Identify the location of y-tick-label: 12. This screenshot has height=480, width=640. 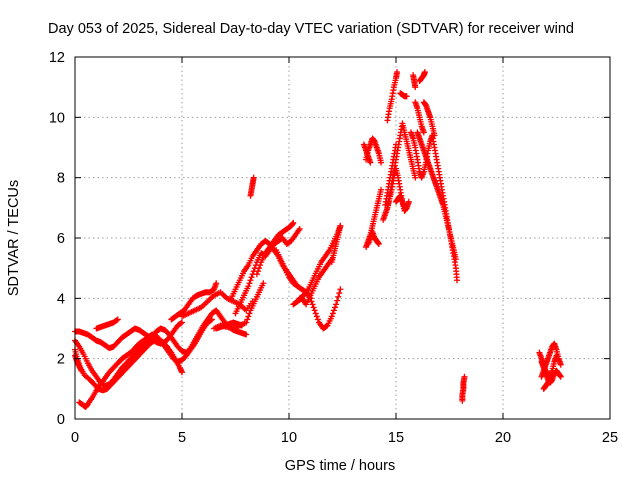
(57, 58).